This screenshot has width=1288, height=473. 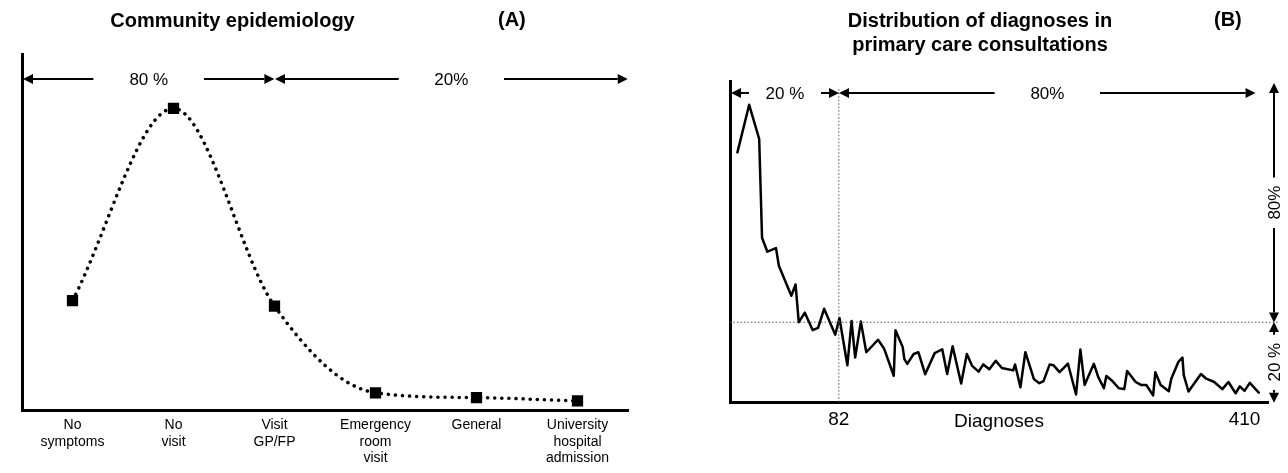 What do you see at coordinates (999, 420) in the screenshot?
I see `x-axis-title: Diagnoses` at bounding box center [999, 420].